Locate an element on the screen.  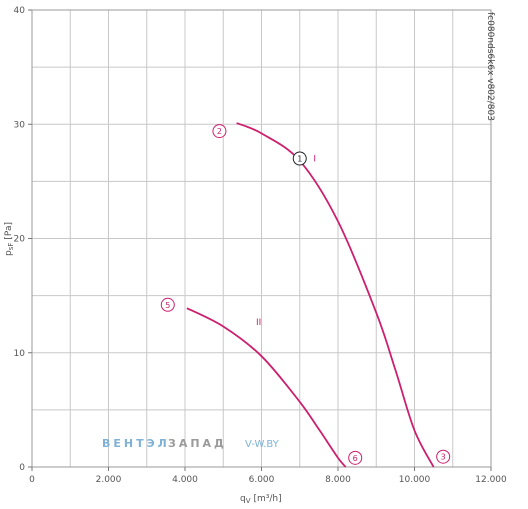
series-labels: III is located at coordinates (286, 241).